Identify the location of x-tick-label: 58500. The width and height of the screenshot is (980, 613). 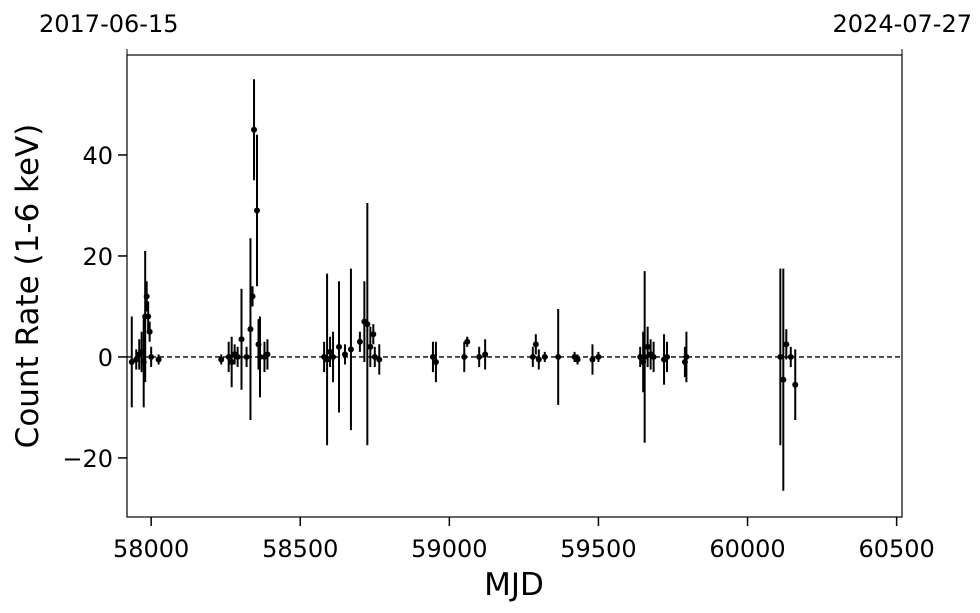
(300, 549).